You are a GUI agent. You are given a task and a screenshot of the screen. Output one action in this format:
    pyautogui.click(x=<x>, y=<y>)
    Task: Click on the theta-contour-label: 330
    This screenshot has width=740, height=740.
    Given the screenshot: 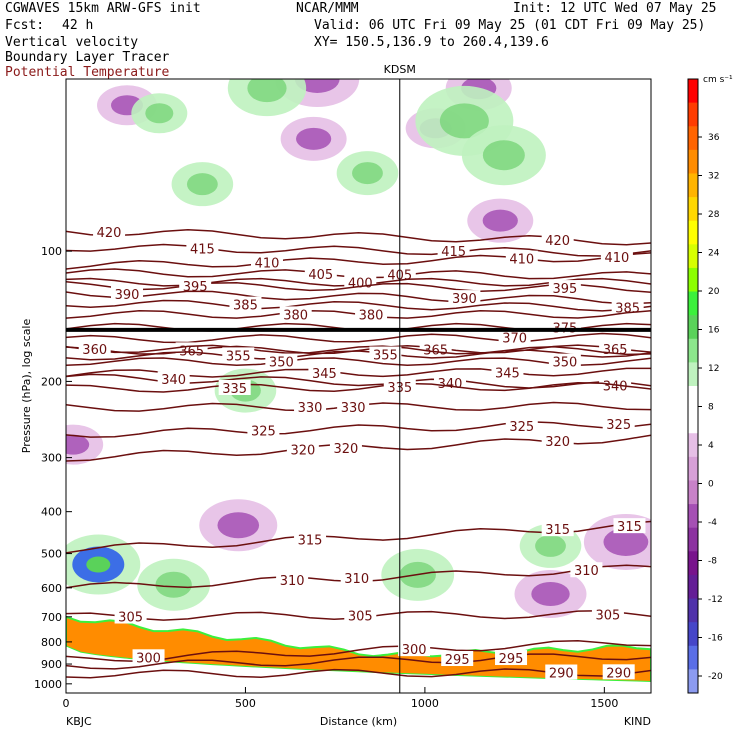 What is the action you would take?
    pyautogui.click(x=353, y=408)
    